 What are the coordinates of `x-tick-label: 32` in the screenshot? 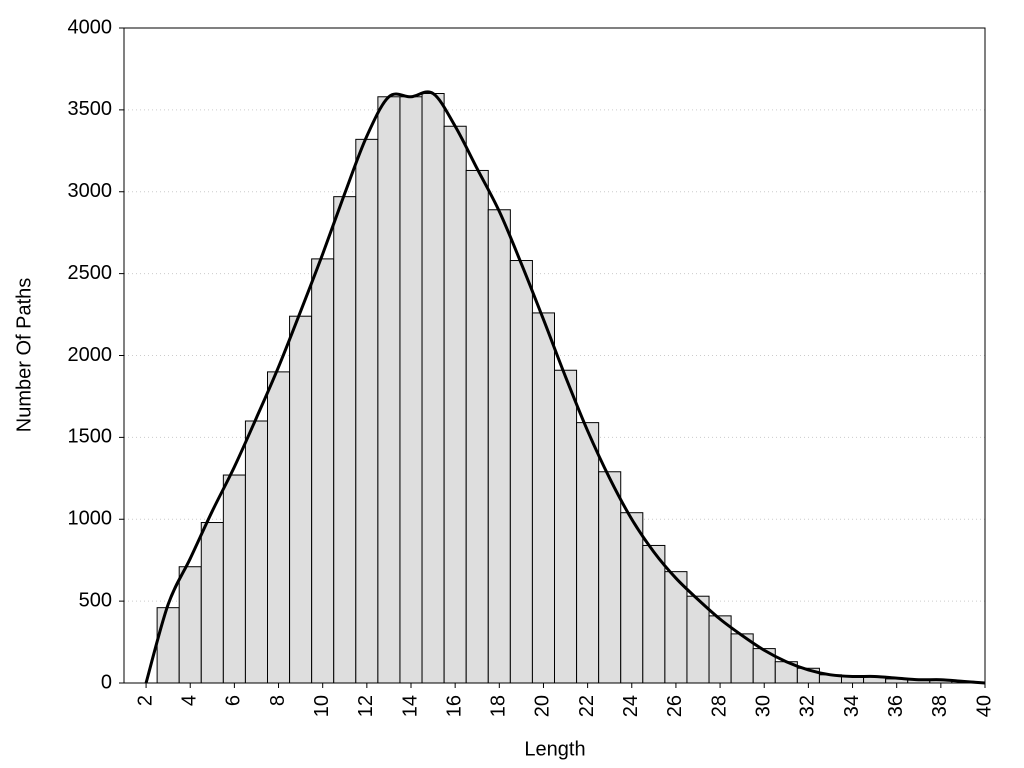 It's located at (808, 706).